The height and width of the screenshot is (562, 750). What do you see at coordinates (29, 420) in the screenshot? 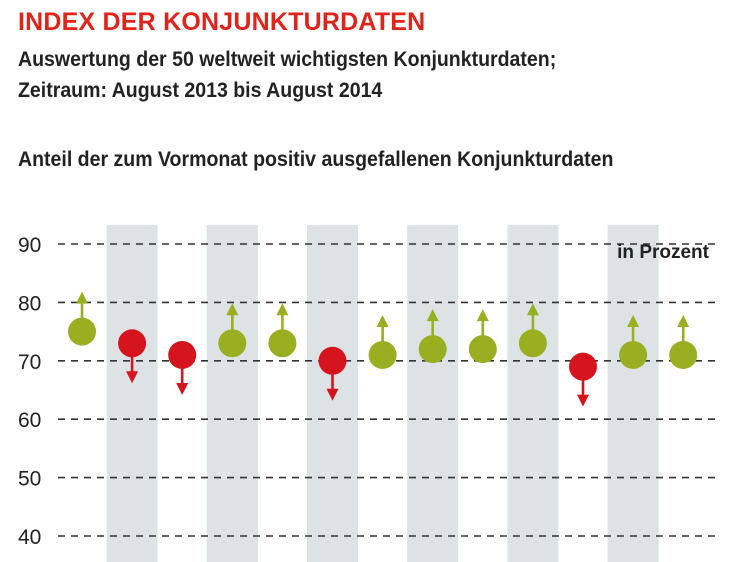
I see `y-tick-label-60: 60` at bounding box center [29, 420].